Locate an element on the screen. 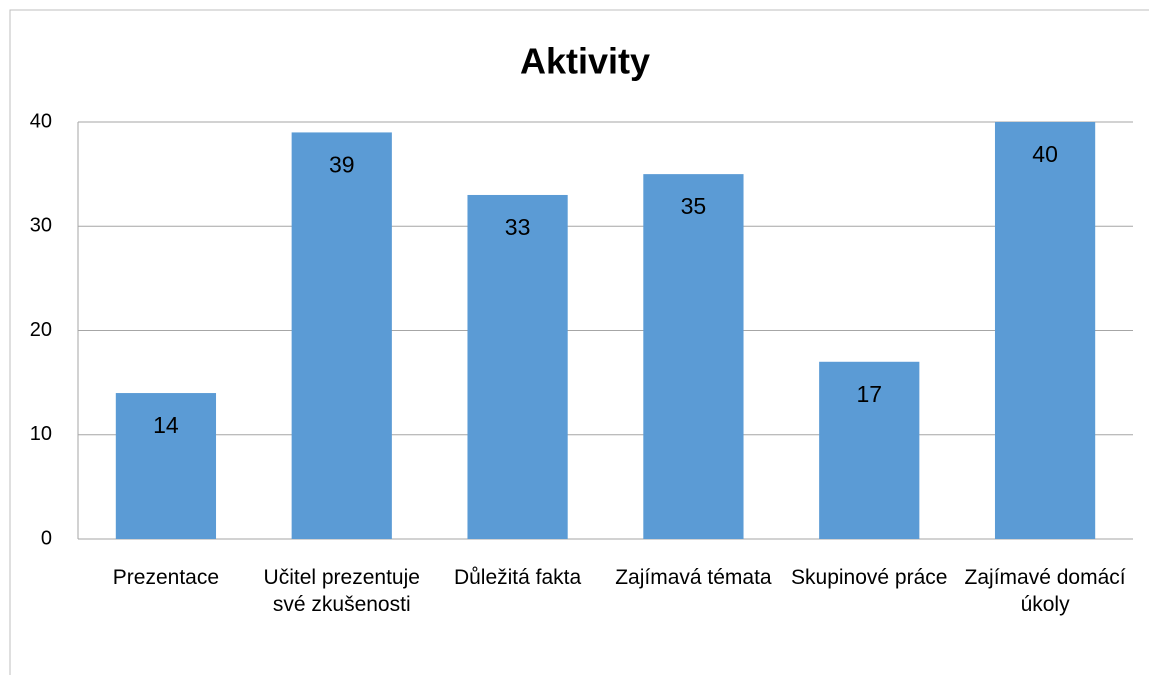 The height and width of the screenshot is (675, 1149). x-tick-label: Důležitá fakta is located at coordinates (517, 577).